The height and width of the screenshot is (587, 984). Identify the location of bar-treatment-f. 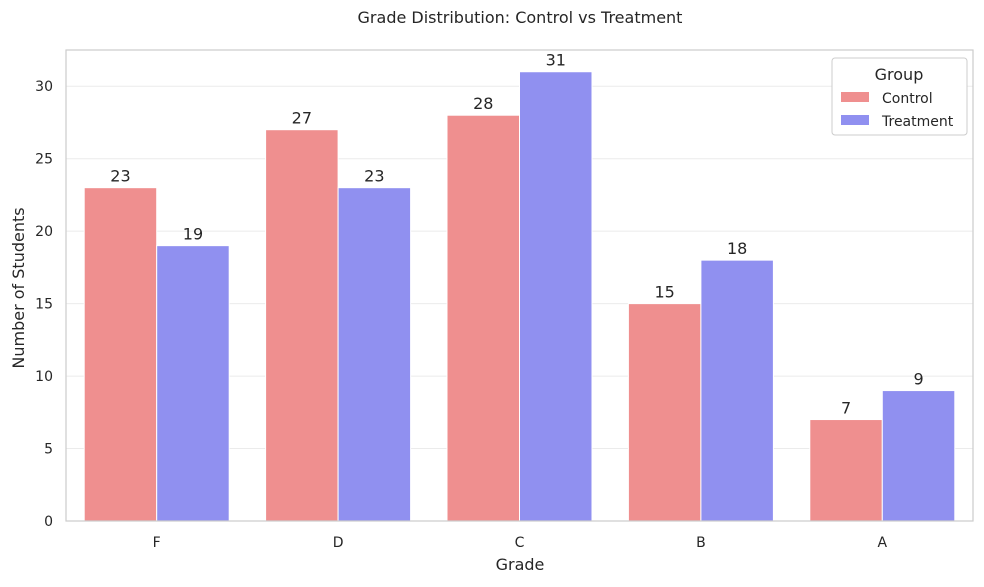
(193, 383).